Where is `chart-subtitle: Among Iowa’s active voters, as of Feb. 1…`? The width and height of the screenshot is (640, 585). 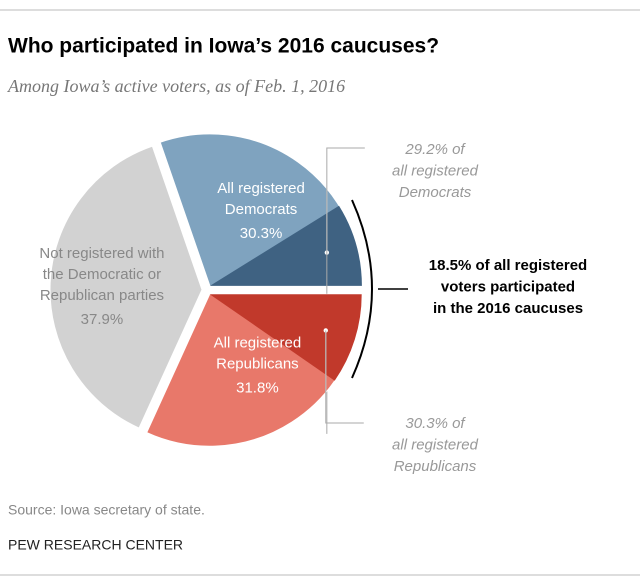 chart-subtitle: Among Iowa’s active voters, as of Feb. 1… is located at coordinates (176, 86).